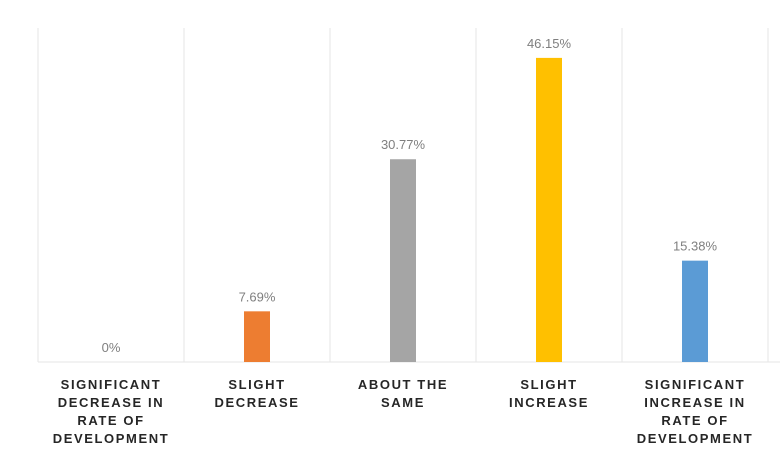 The width and height of the screenshot is (783, 469). What do you see at coordinates (695, 246) in the screenshot?
I see `data-label: 15.38%` at bounding box center [695, 246].